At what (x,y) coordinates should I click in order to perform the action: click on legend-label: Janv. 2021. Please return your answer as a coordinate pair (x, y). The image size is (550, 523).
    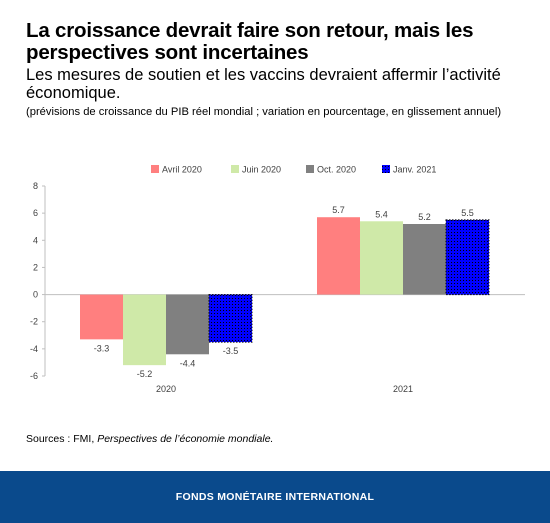
    Looking at the image, I should click on (414, 170).